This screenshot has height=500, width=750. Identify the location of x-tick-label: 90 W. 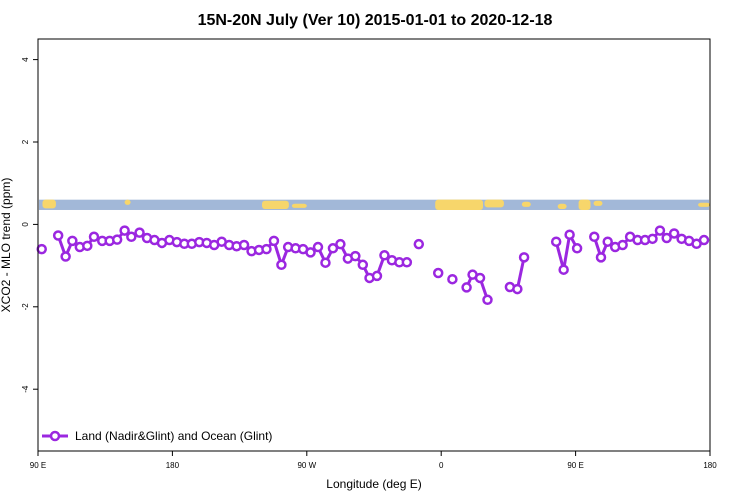
(306, 465).